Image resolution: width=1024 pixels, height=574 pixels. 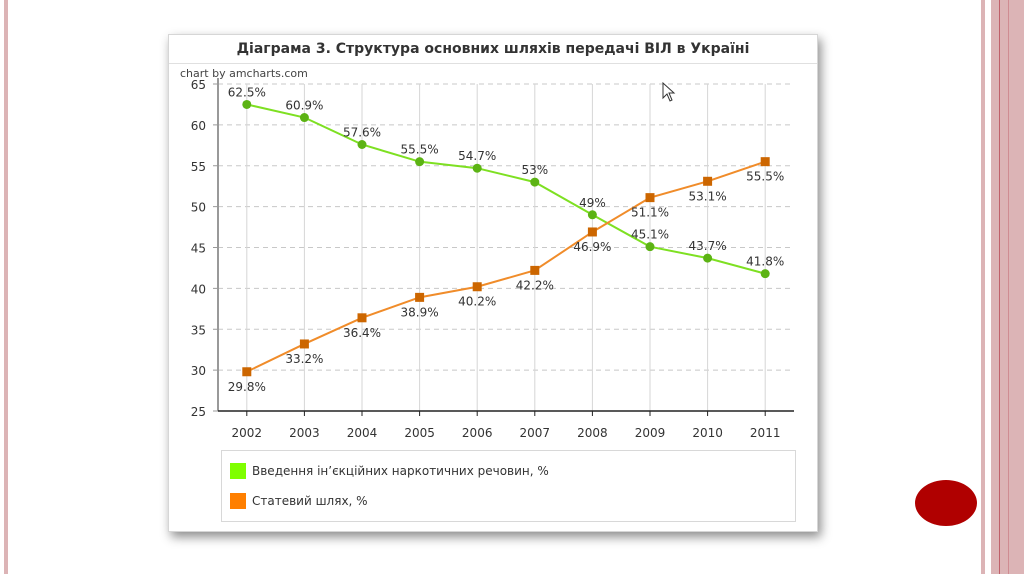 What do you see at coordinates (765, 262) in the screenshot?
I see `data-label: 41.8%` at bounding box center [765, 262].